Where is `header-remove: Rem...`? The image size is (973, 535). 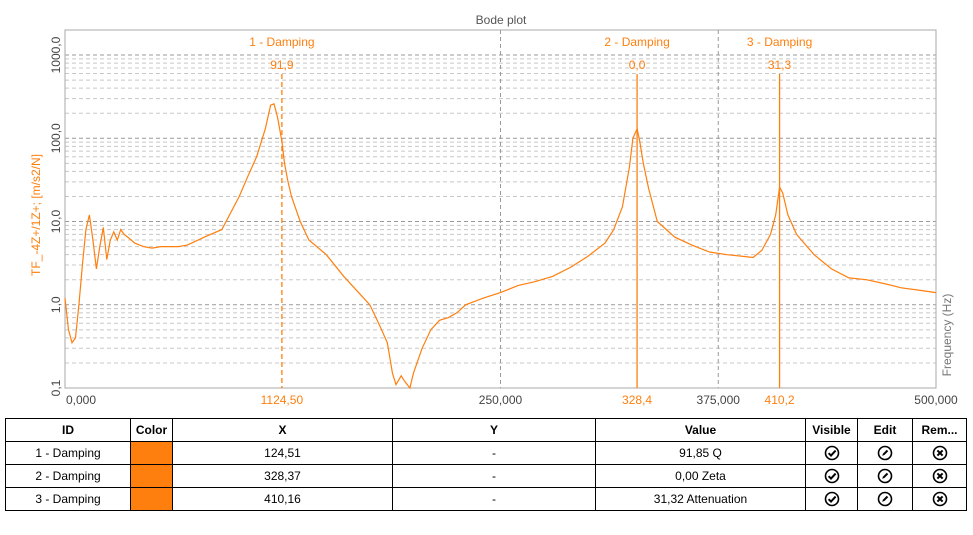 header-remove: Rem... is located at coordinates (939, 430).